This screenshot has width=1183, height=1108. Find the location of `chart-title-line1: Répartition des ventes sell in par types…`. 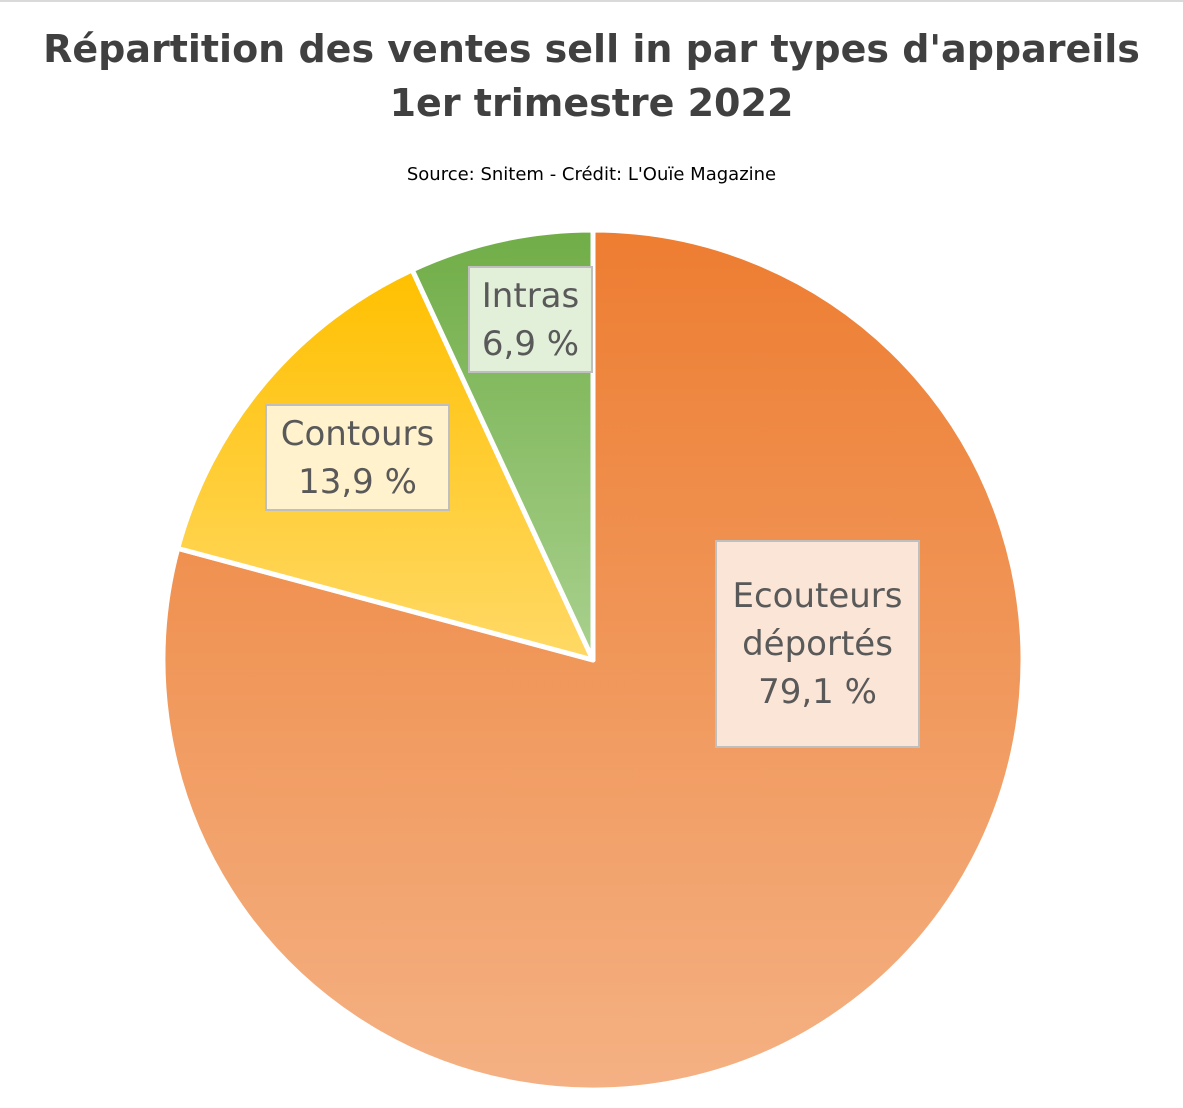

chart-title-line1: Répartition des ventes sell in par types… is located at coordinates (591, 49).